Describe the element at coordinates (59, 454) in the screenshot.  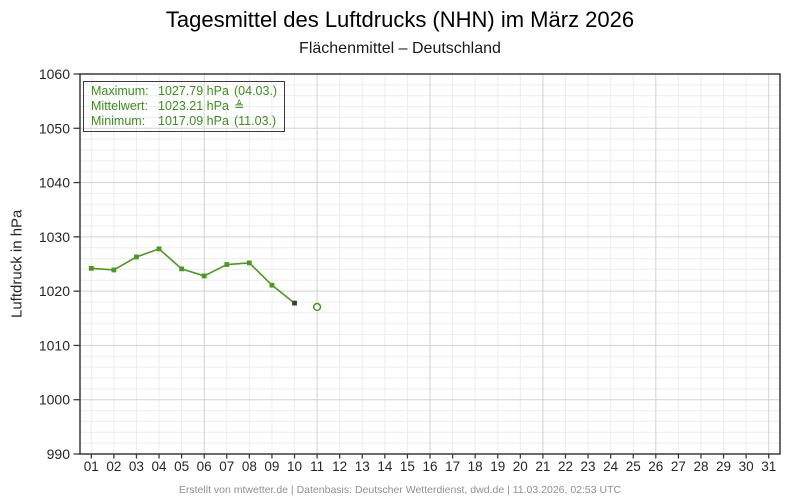
I see `svg-text: 990` at that location.